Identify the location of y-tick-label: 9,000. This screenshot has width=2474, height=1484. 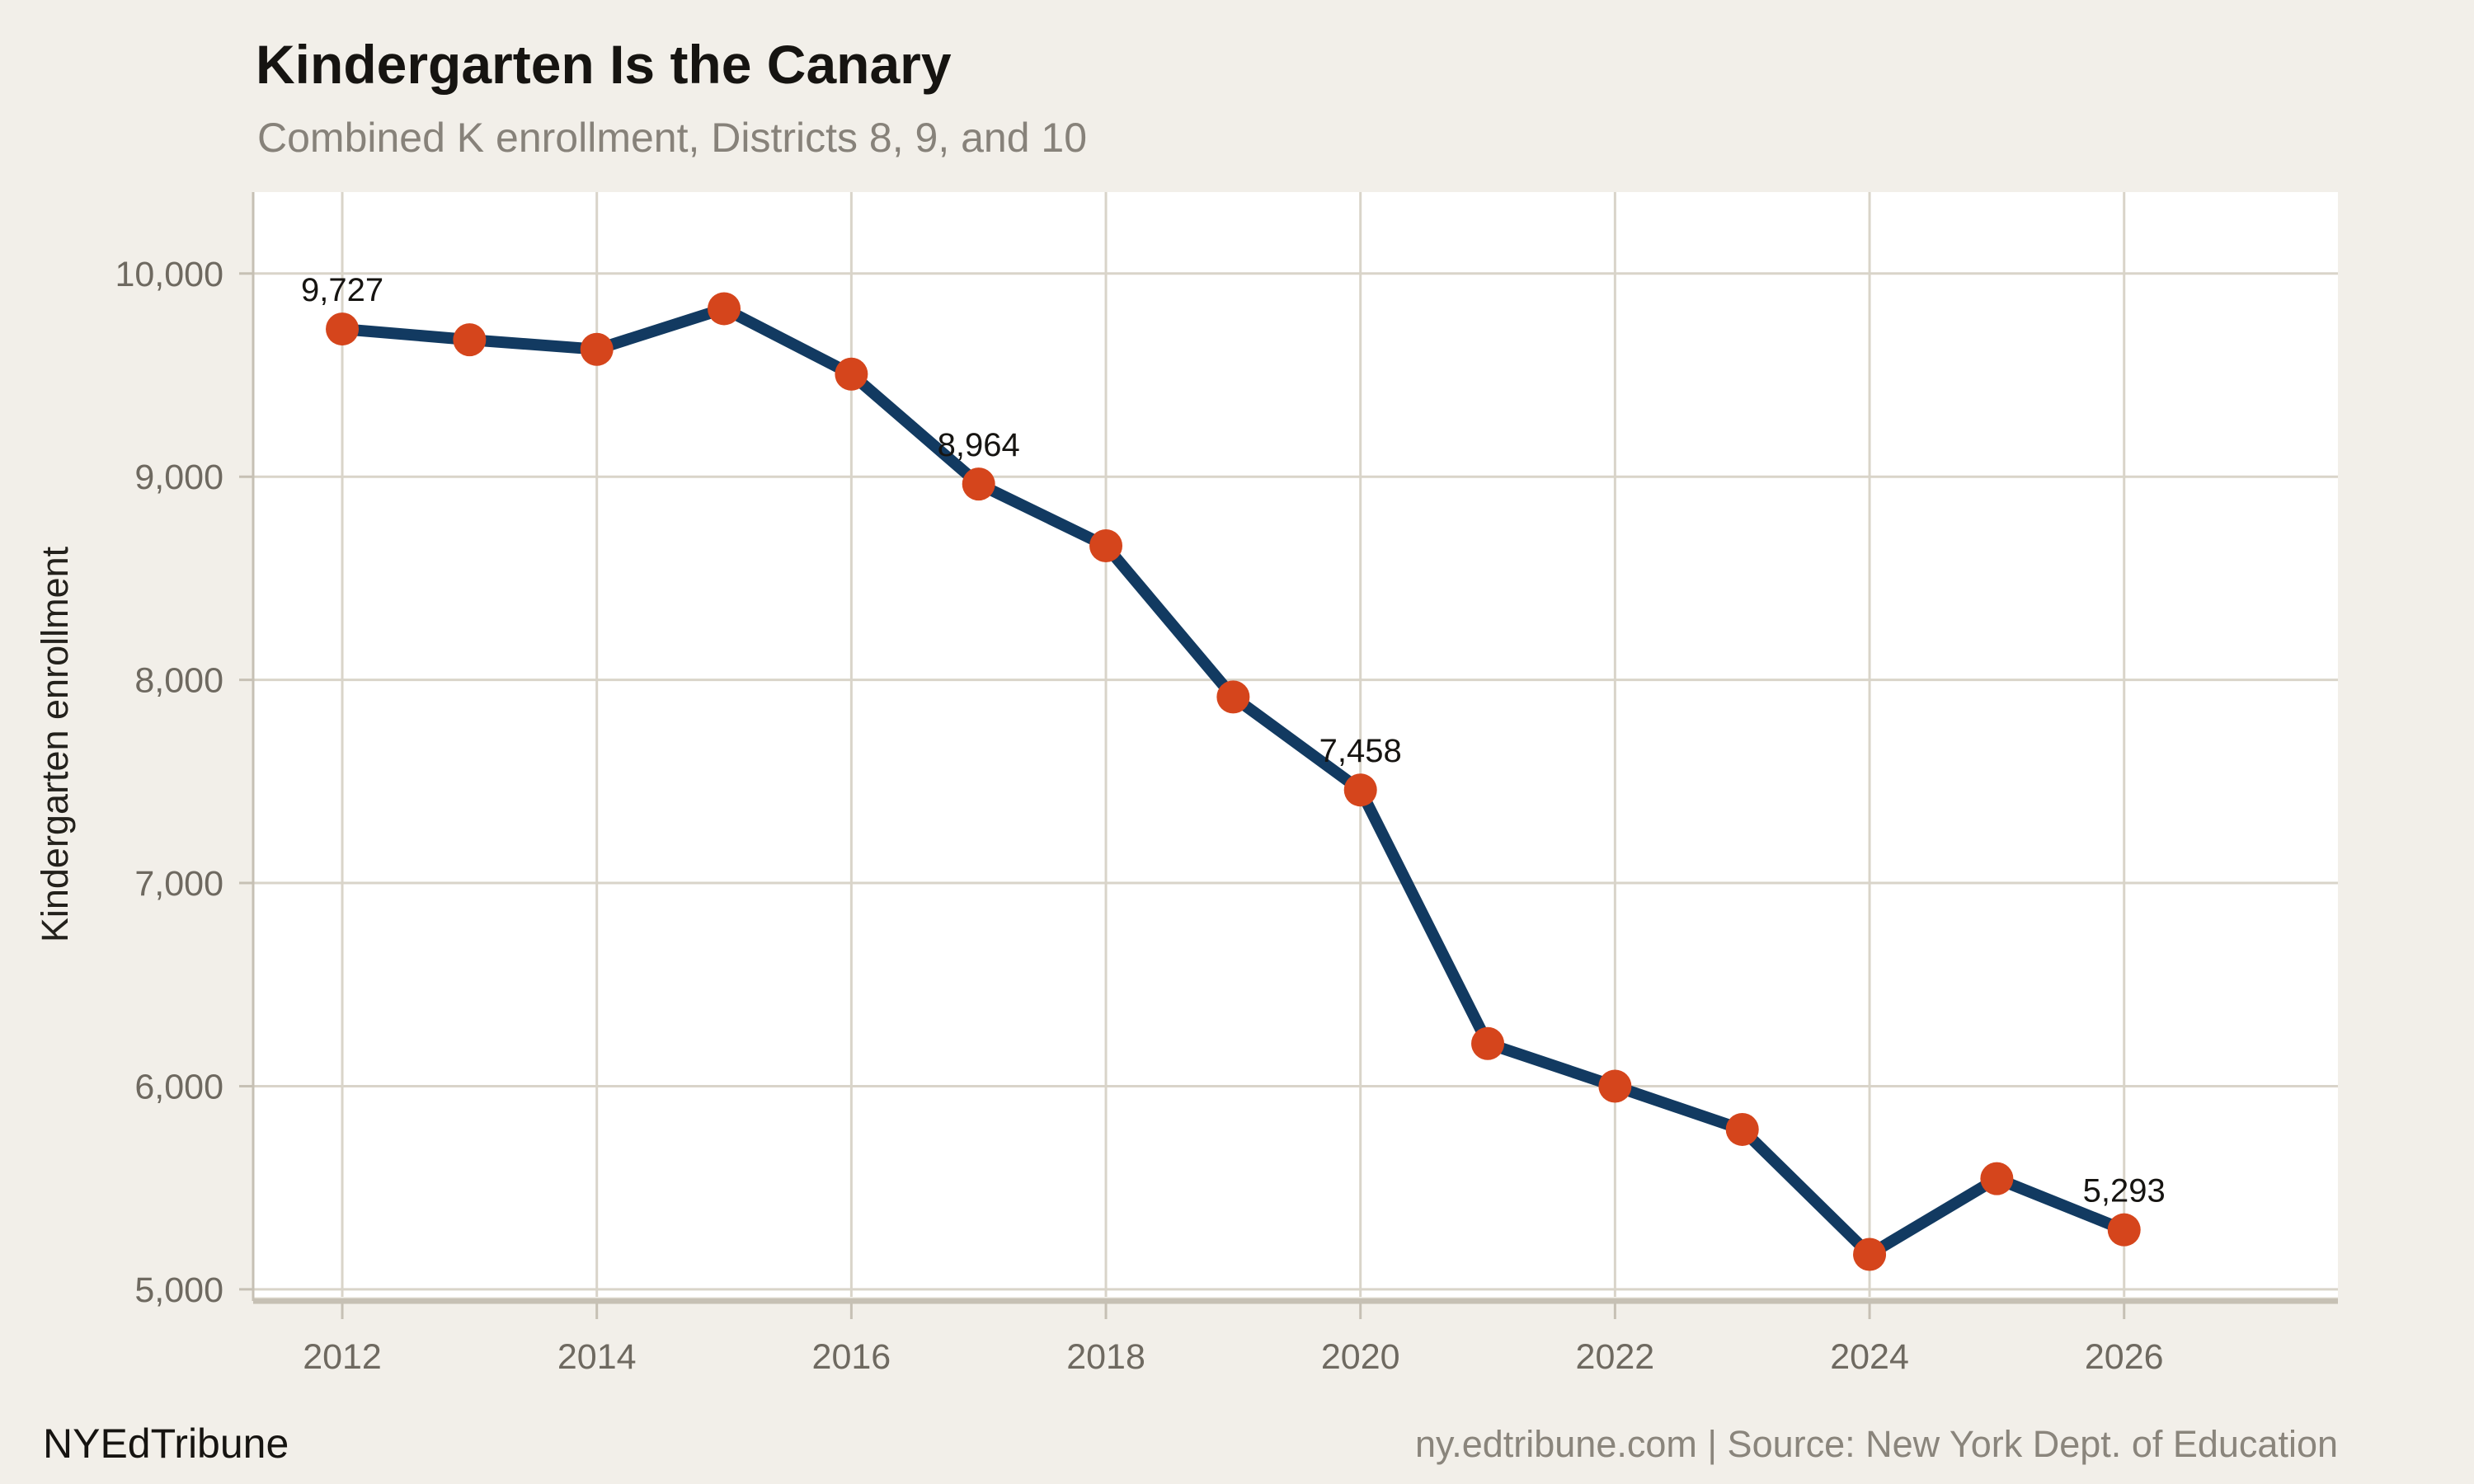
(178, 477).